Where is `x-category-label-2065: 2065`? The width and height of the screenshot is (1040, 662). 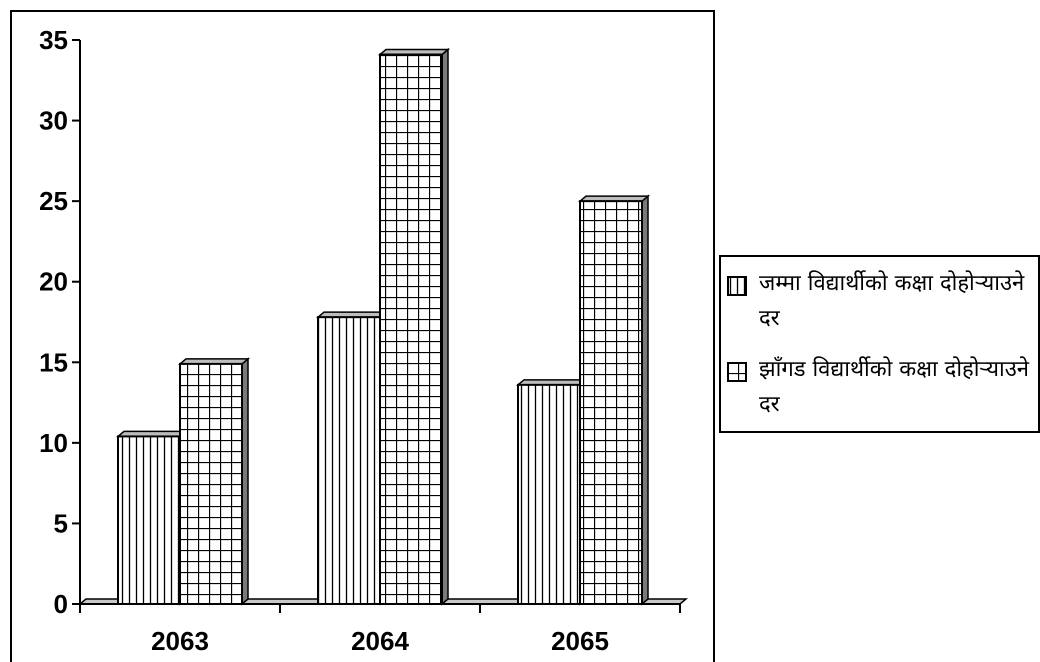 x-category-label-2065: 2065 is located at coordinates (580, 641).